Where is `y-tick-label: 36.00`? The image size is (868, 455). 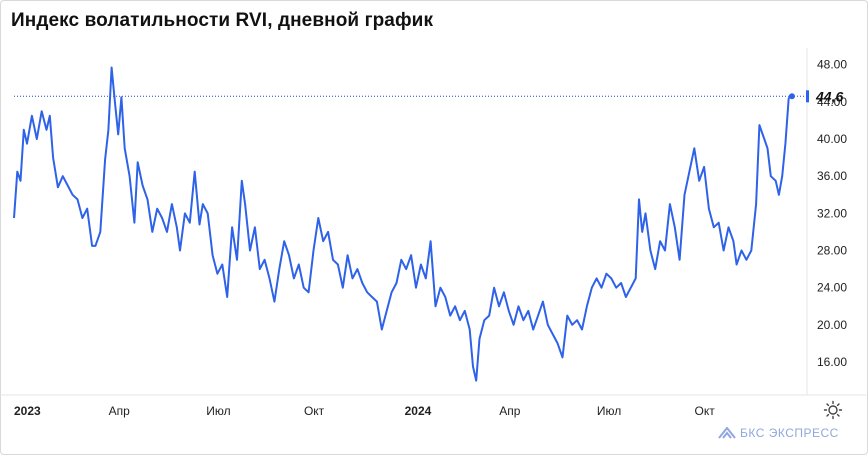 y-tick-label: 36.00 is located at coordinates (832, 176).